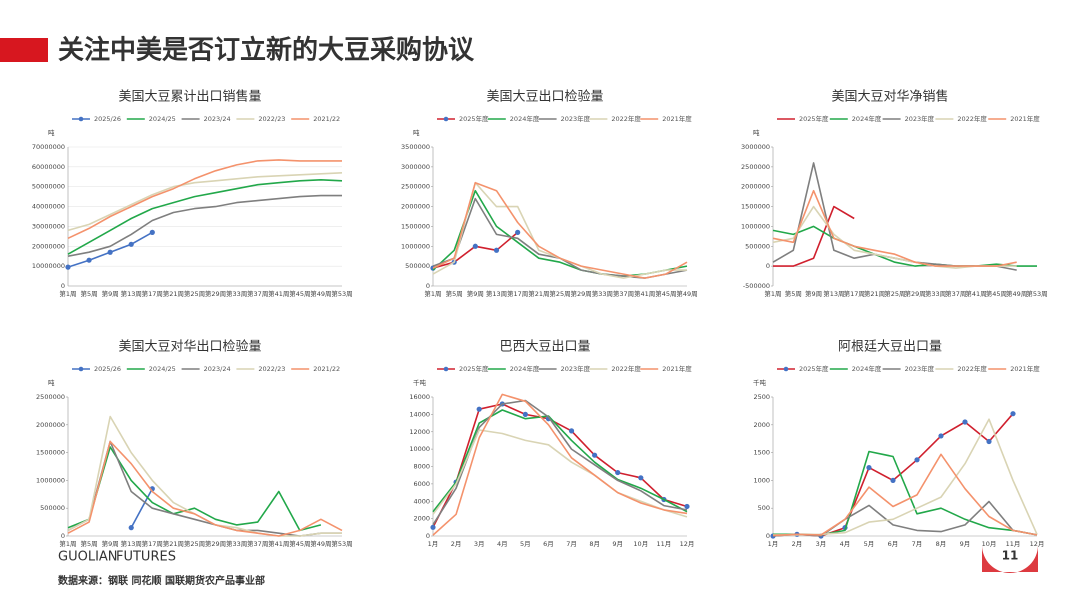  Describe the element at coordinates (594, 544) in the screenshot. I see `x-tick-label: 8月` at that location.